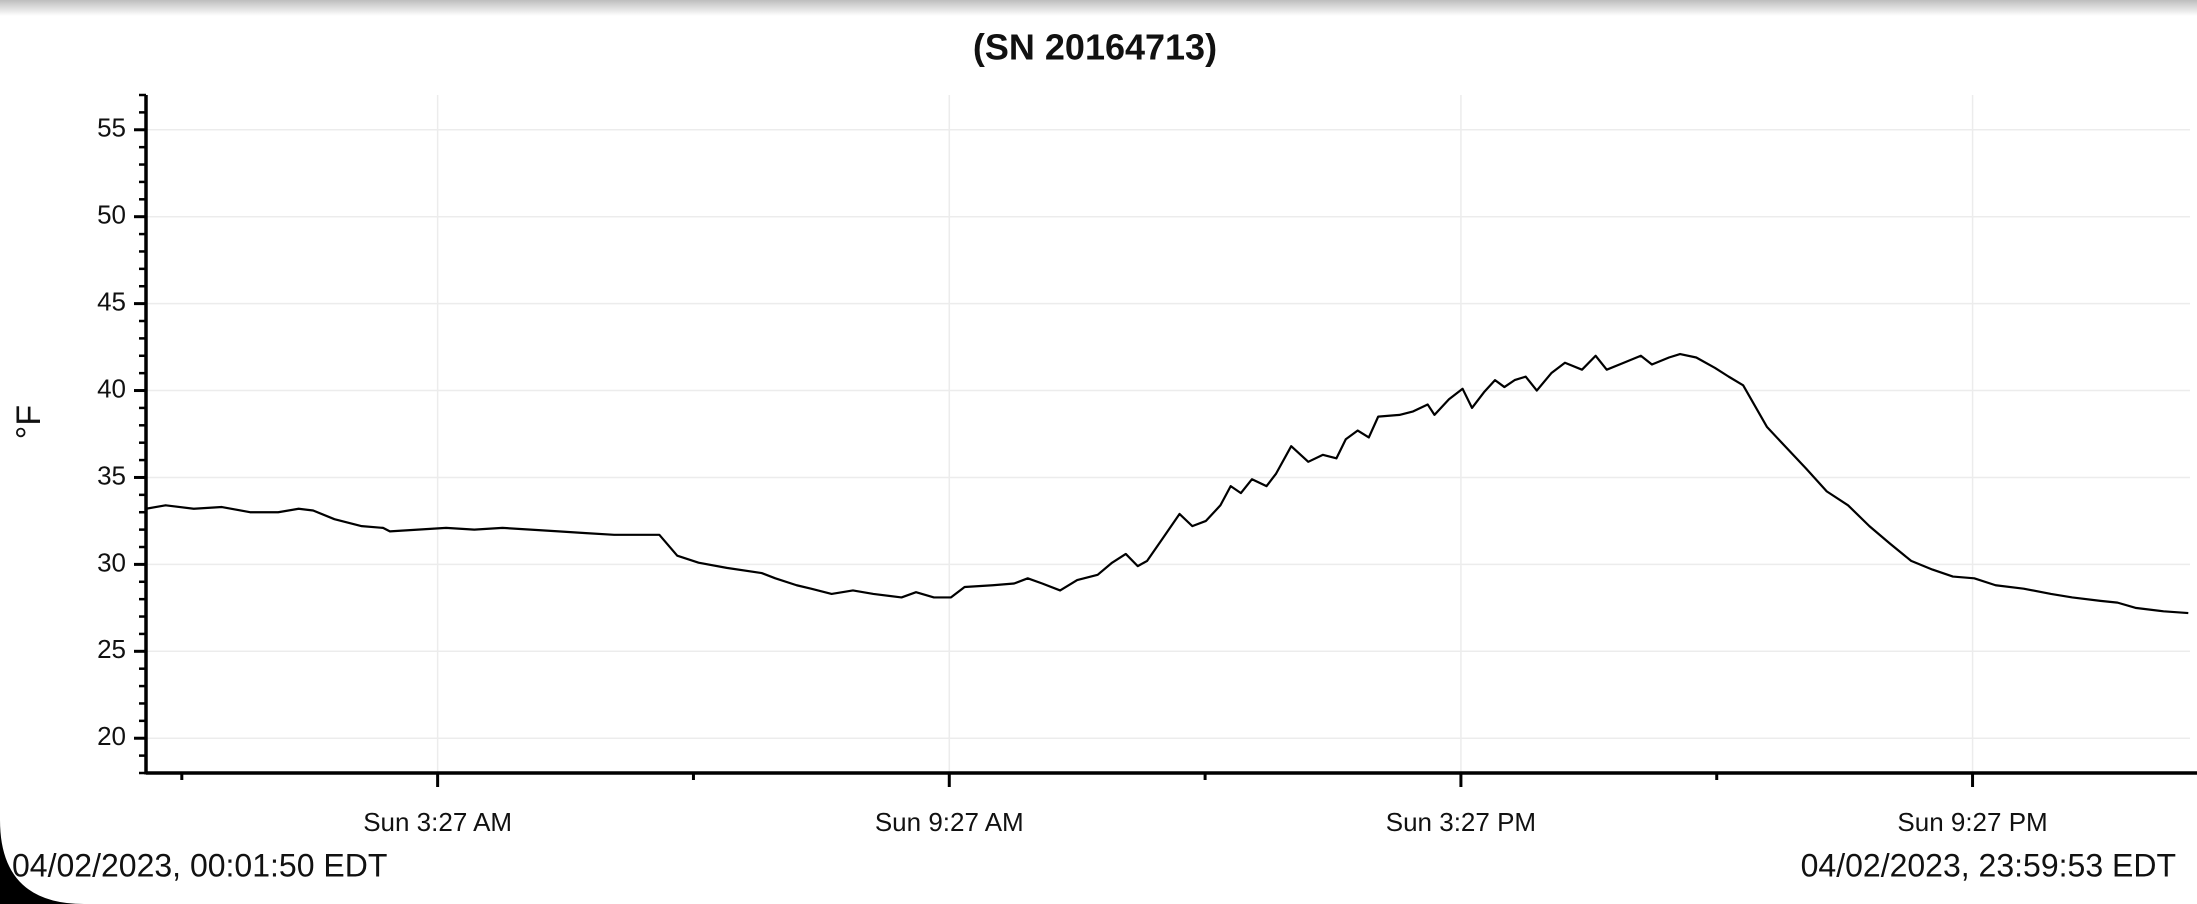 The image size is (2197, 904). I want to click on y-tick-label: 50, so click(111, 215).